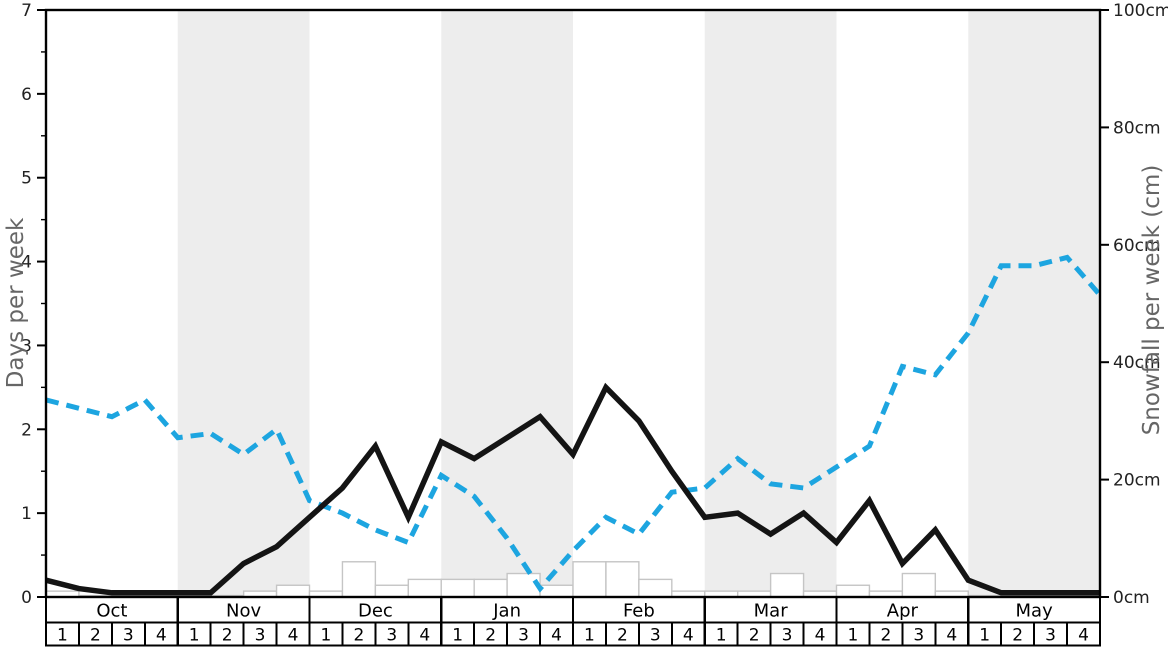 This screenshot has width=1168, height=648. I want to click on left-axis-tick-label: 3, so click(26, 346).